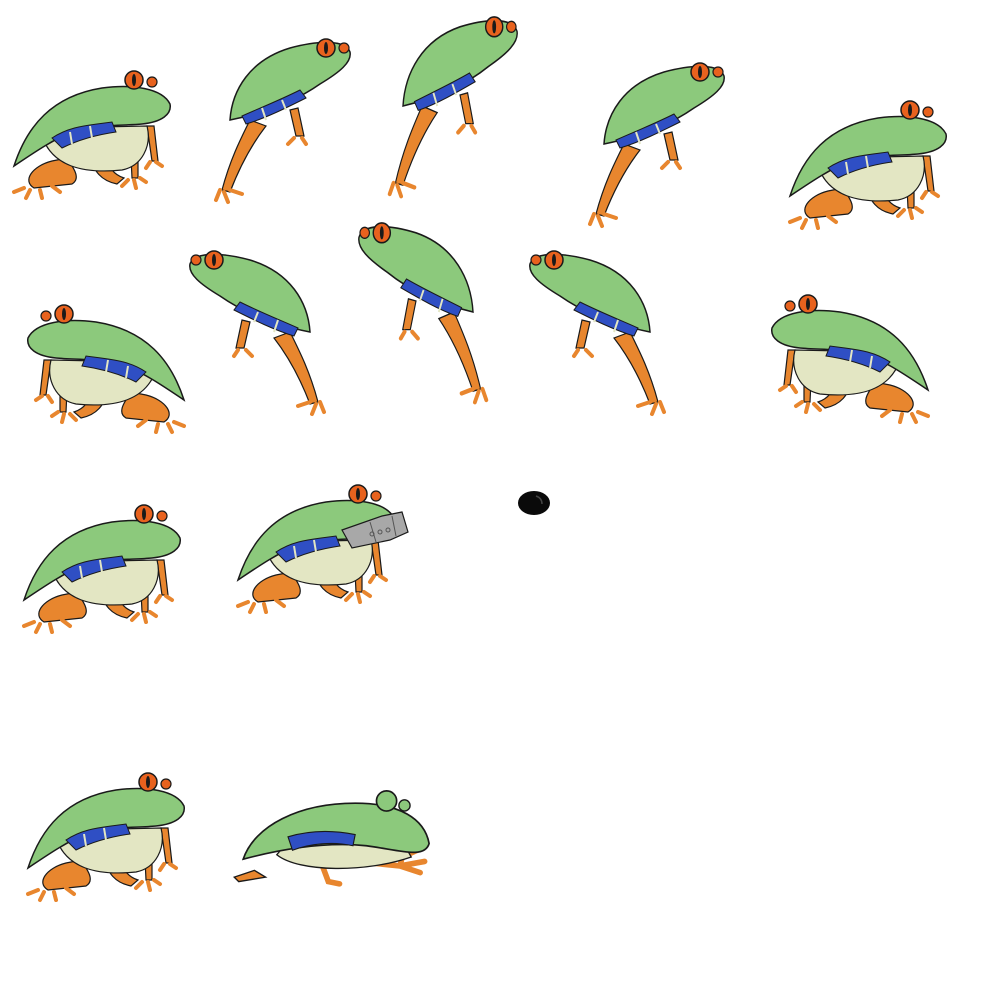 Image resolution: width=1000 pixels, height=1000 pixels. What do you see at coordinates (534, 503) in the screenshot?
I see `bullet` at bounding box center [534, 503].